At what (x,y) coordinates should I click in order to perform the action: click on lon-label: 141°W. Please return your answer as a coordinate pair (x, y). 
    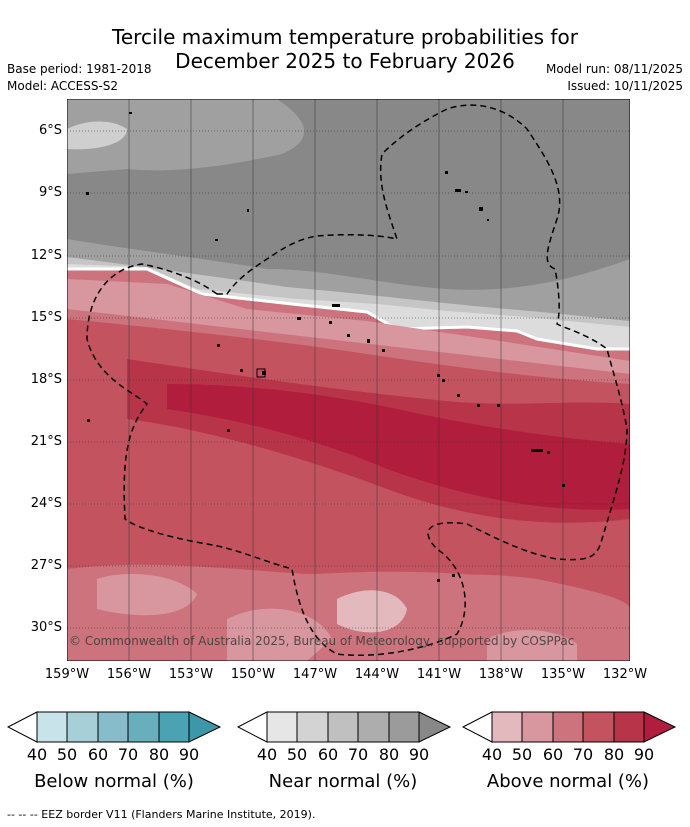
    Looking at the image, I should click on (439, 674).